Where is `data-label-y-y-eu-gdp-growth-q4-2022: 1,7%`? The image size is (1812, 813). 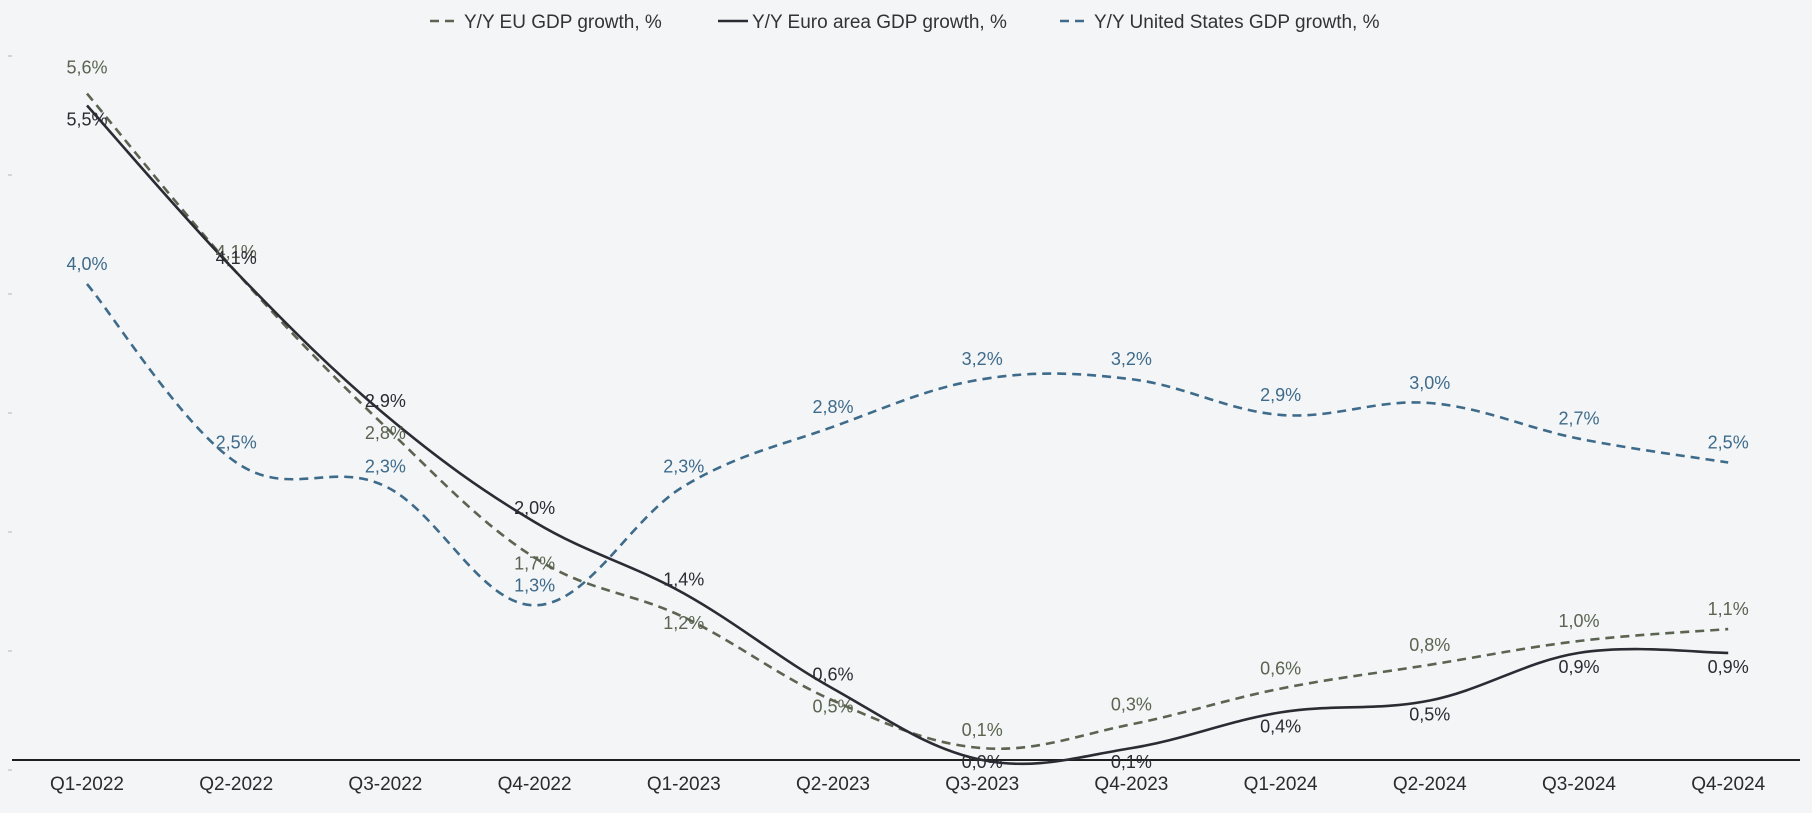 data-label-y-y-eu-gdp-growth-q4-2022: 1,7% is located at coordinates (534, 564).